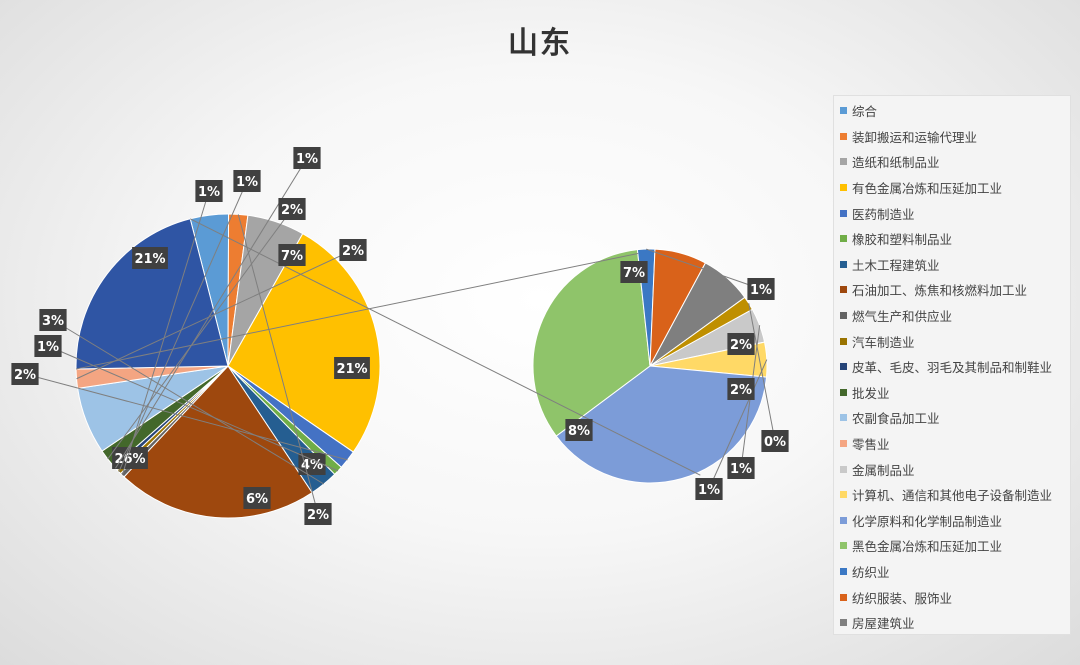 This screenshot has height=665, width=1080. I want to click on legend-item: 土木工程建筑业, so click(952, 265).